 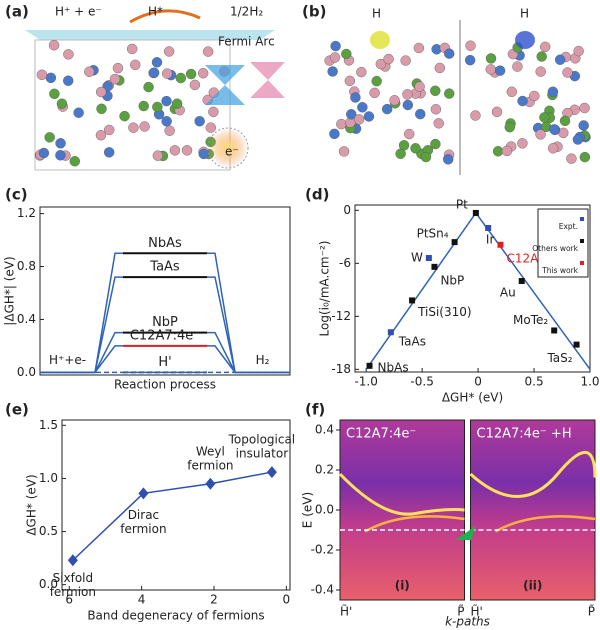 I want to click on y-tick-label: 0.5, so click(x=48, y=531).